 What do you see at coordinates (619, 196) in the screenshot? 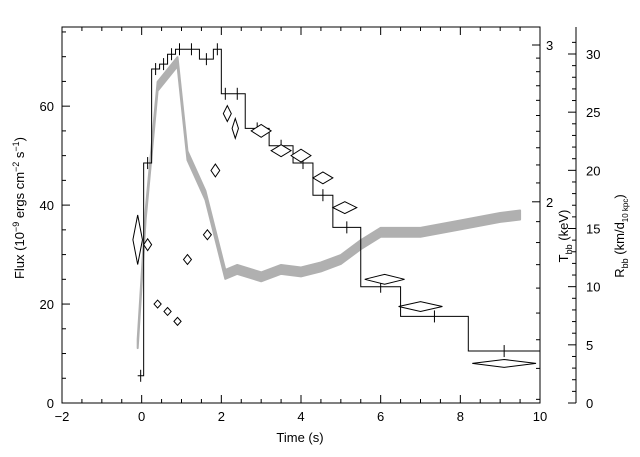
I see `y-radius-label-end: )` at bounding box center [619, 196].